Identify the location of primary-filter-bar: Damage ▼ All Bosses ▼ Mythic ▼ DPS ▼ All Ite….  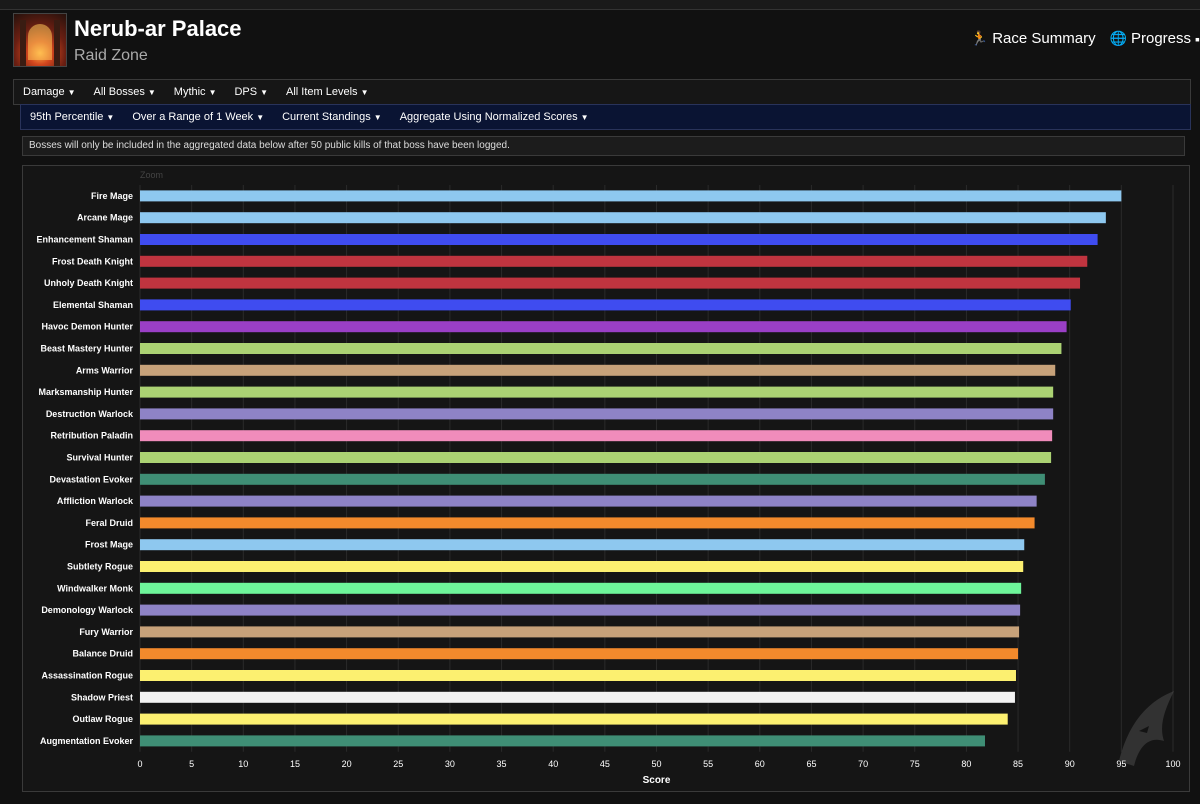
(602, 92).